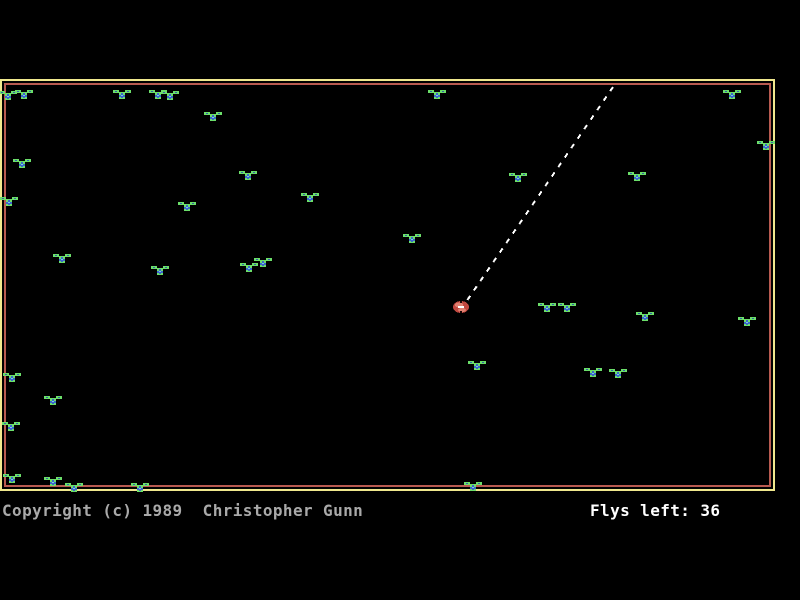 This screenshot has width=800, height=600. I want to click on player-cursor, so click(461, 306).